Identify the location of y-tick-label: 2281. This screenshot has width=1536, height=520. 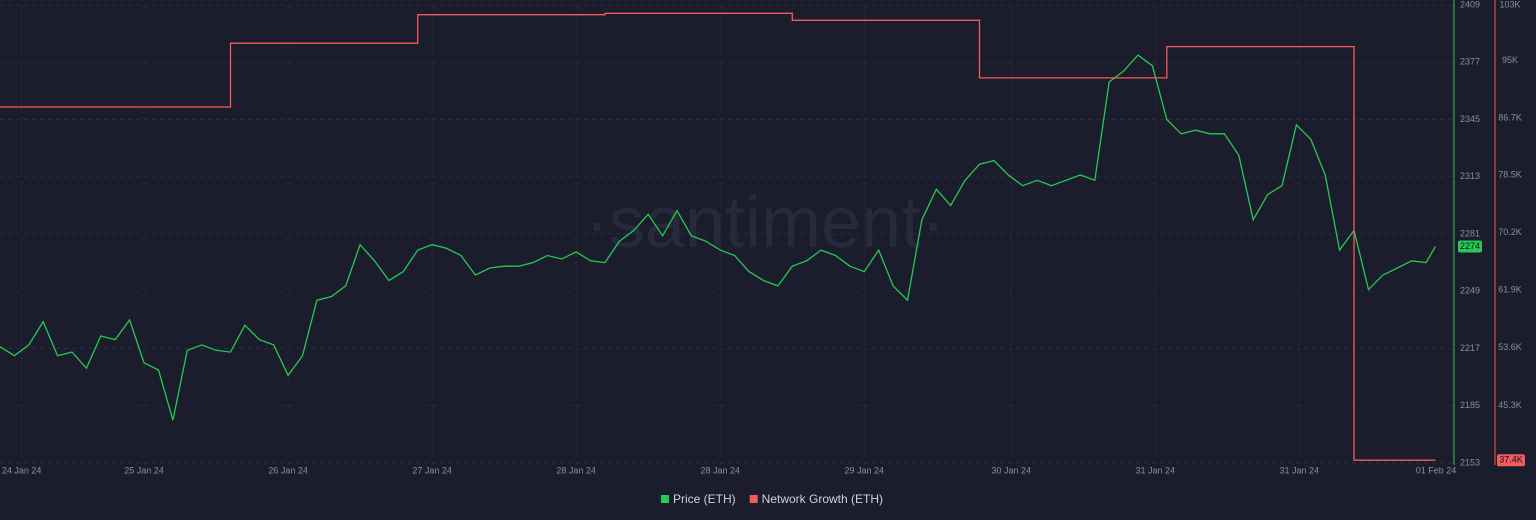
(1470, 233).